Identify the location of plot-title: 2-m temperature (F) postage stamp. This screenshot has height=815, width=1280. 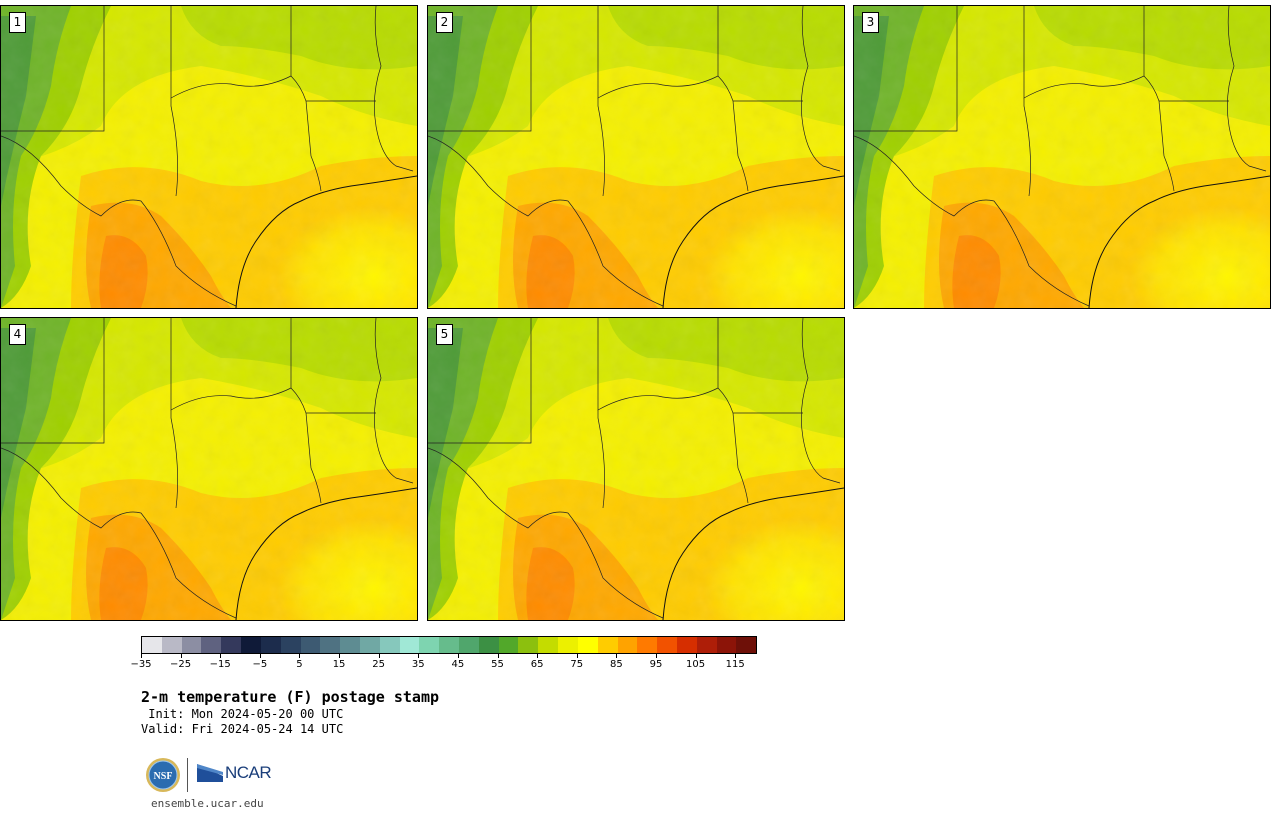
(290, 697).